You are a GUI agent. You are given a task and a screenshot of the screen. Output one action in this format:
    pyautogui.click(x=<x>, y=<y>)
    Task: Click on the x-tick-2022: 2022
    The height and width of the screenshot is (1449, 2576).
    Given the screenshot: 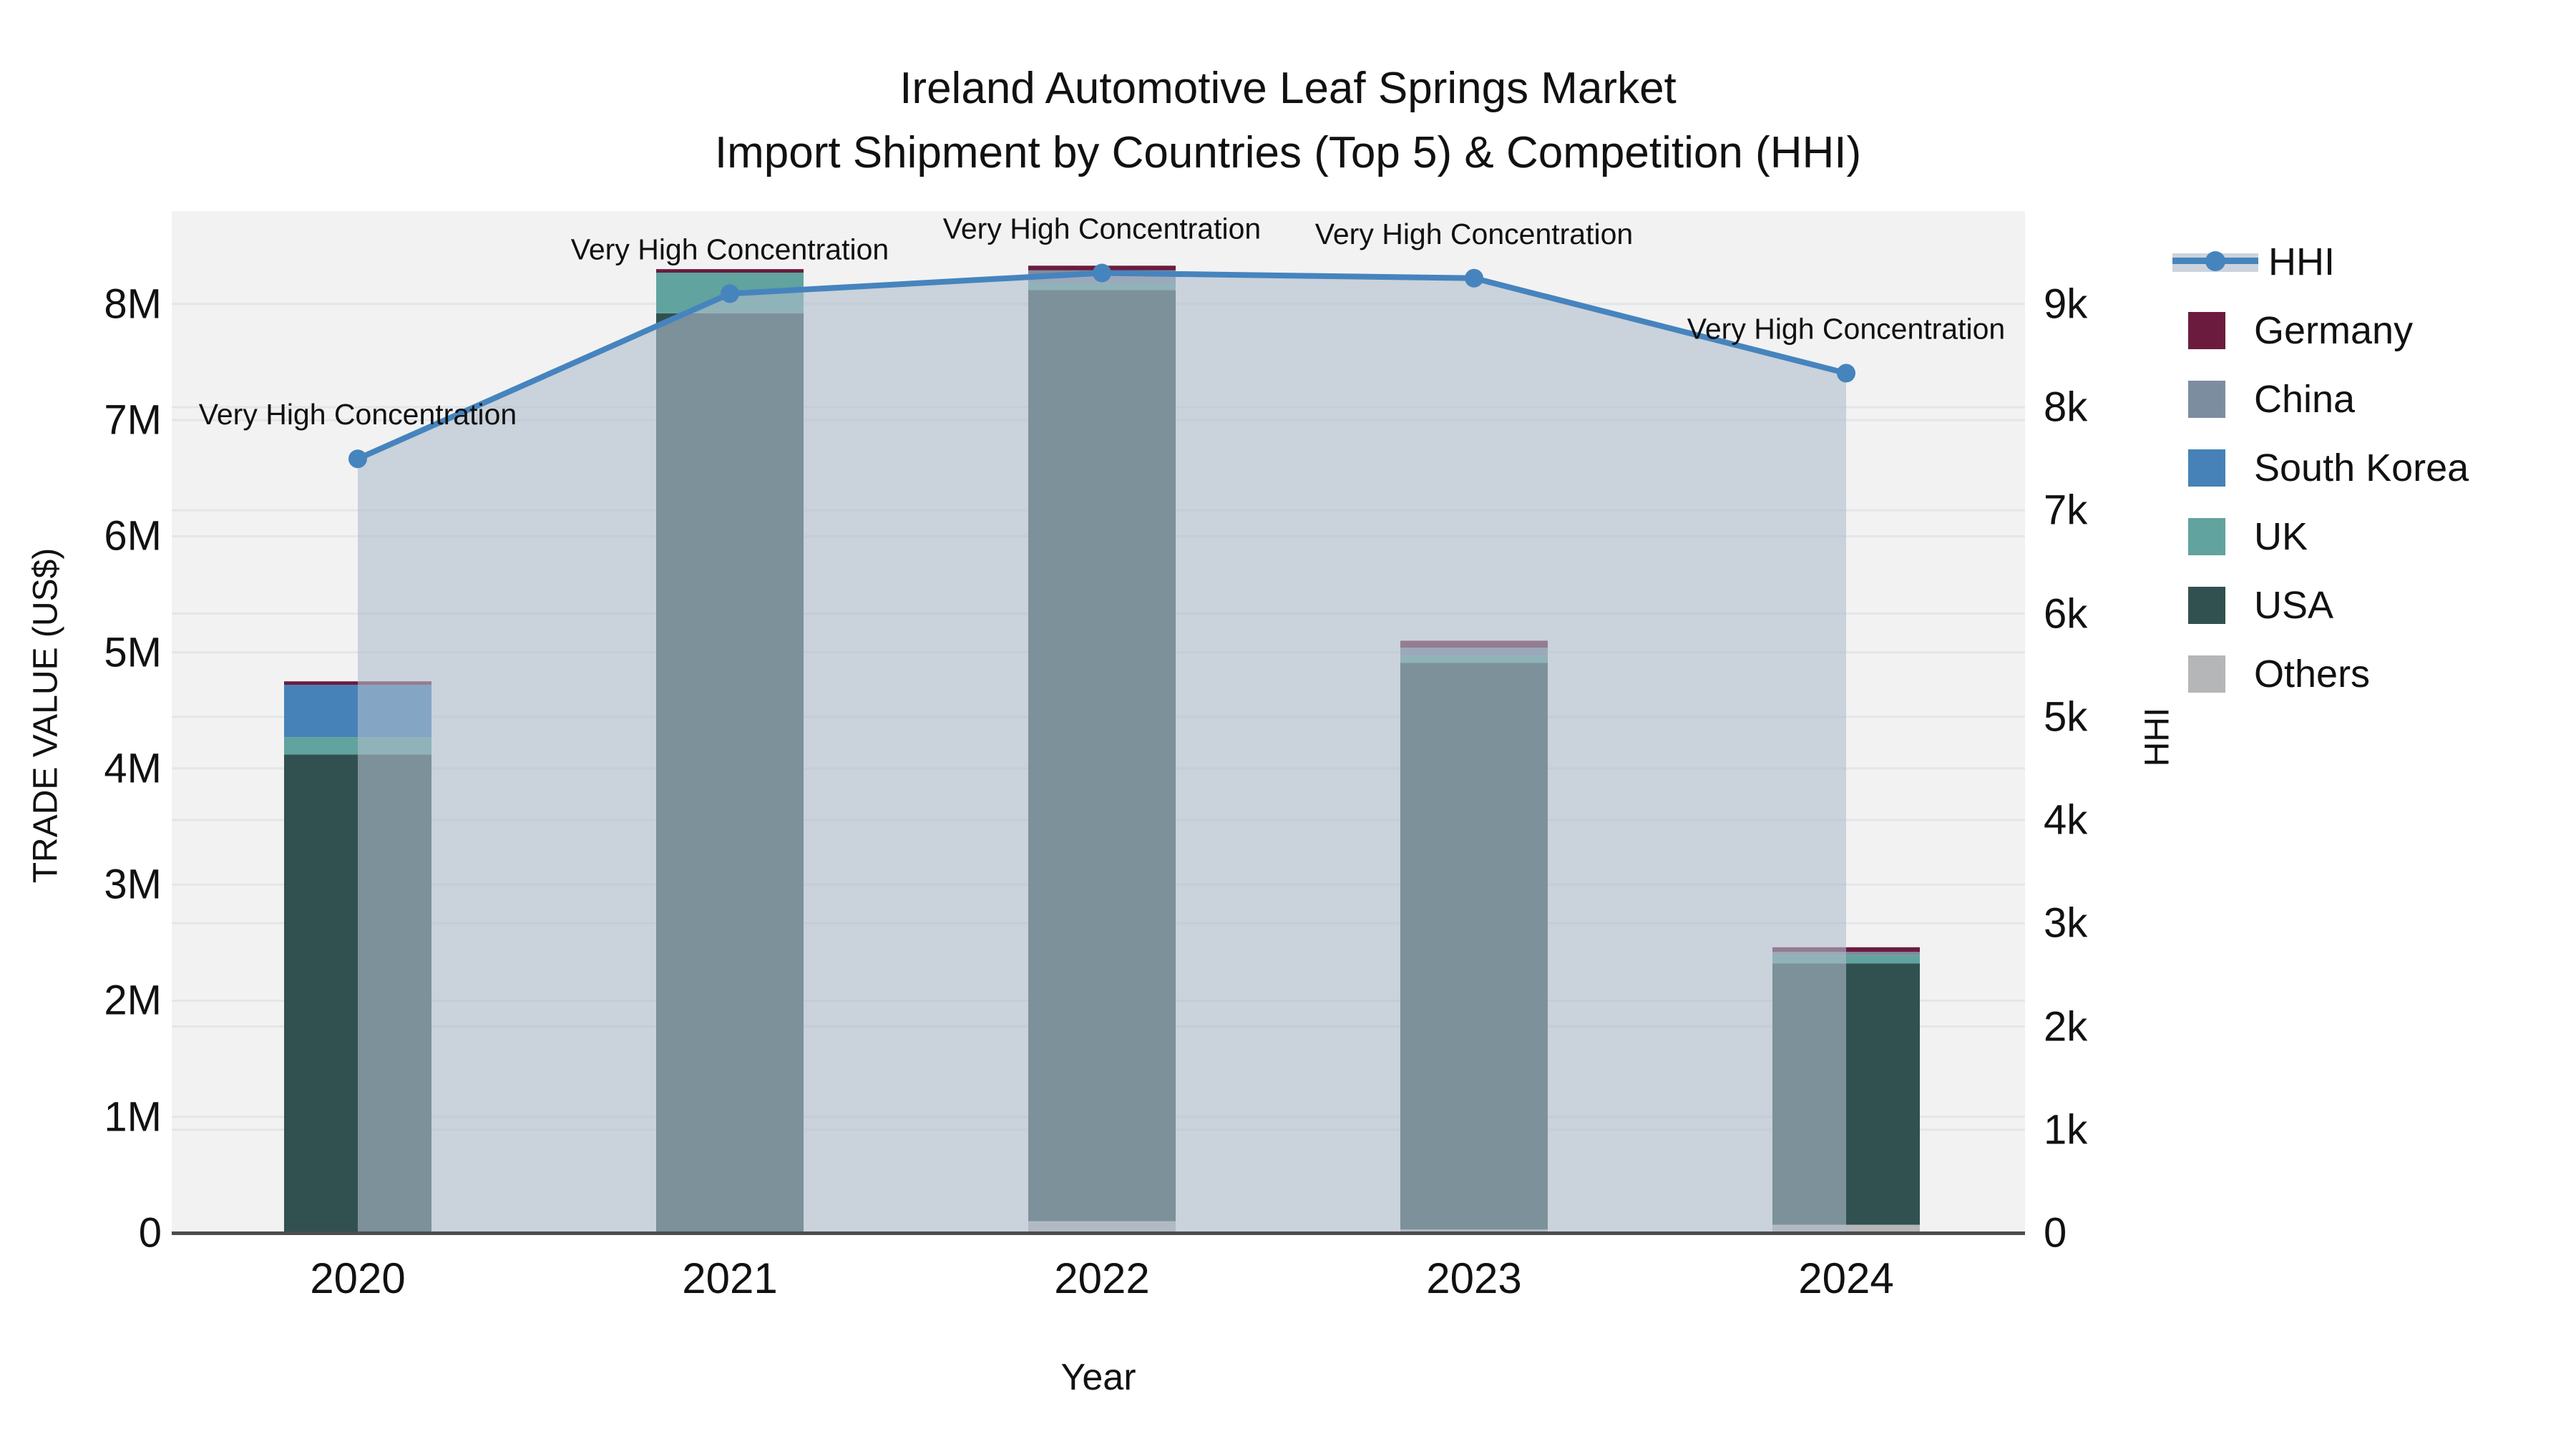 What is the action you would take?
    pyautogui.click(x=1102, y=1278)
    